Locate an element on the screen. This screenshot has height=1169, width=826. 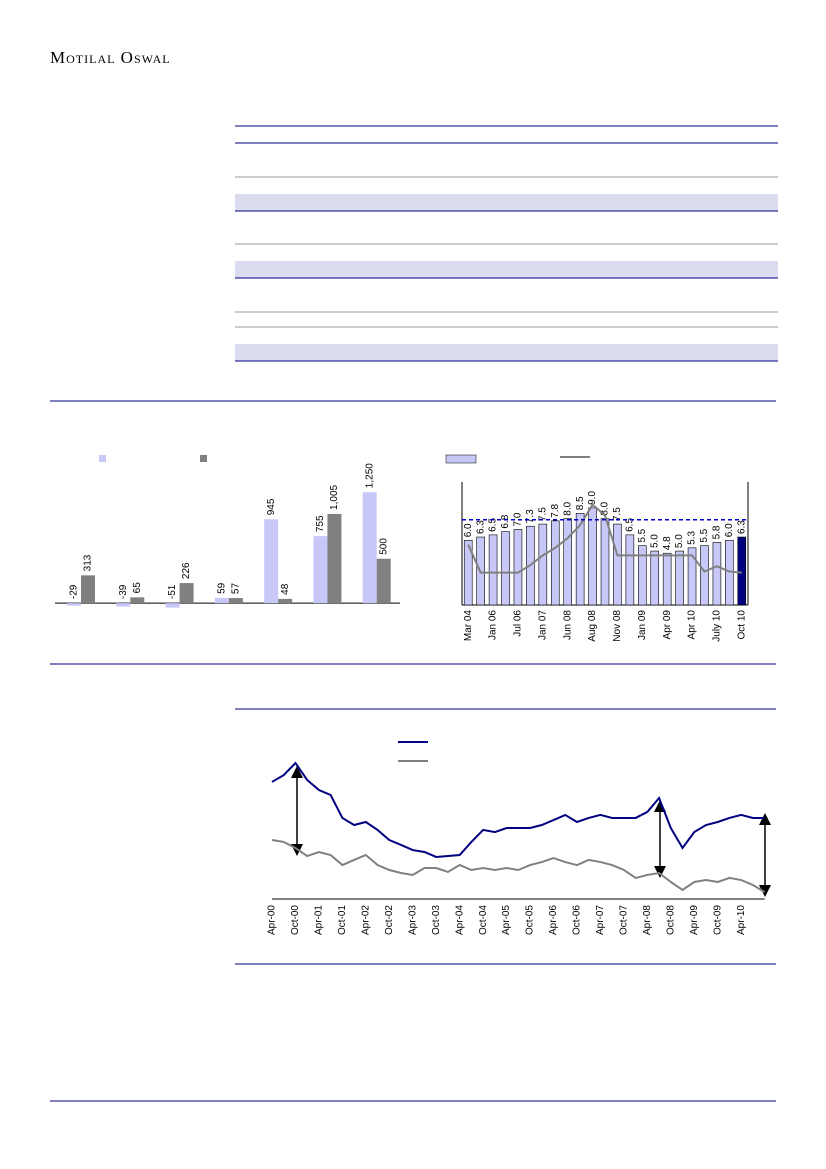
x-tick-label: Oct-00 is located at coordinates (295, 920).